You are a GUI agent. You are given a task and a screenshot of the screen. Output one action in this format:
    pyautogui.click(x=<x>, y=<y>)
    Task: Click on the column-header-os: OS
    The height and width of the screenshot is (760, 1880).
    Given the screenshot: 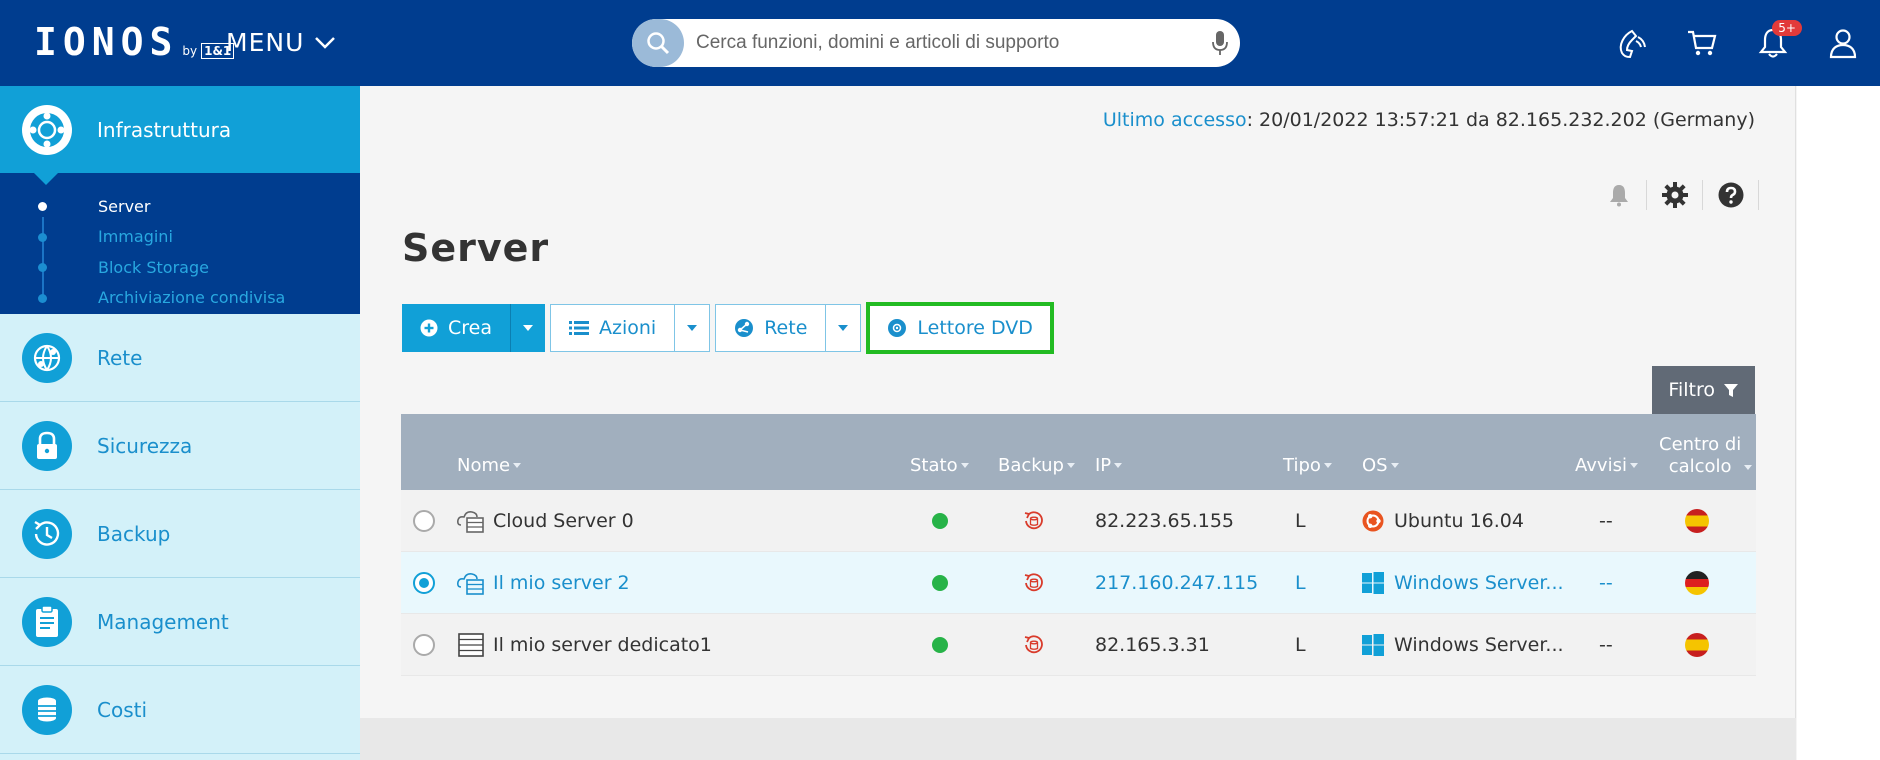 What is the action you would take?
    pyautogui.click(x=1380, y=465)
    